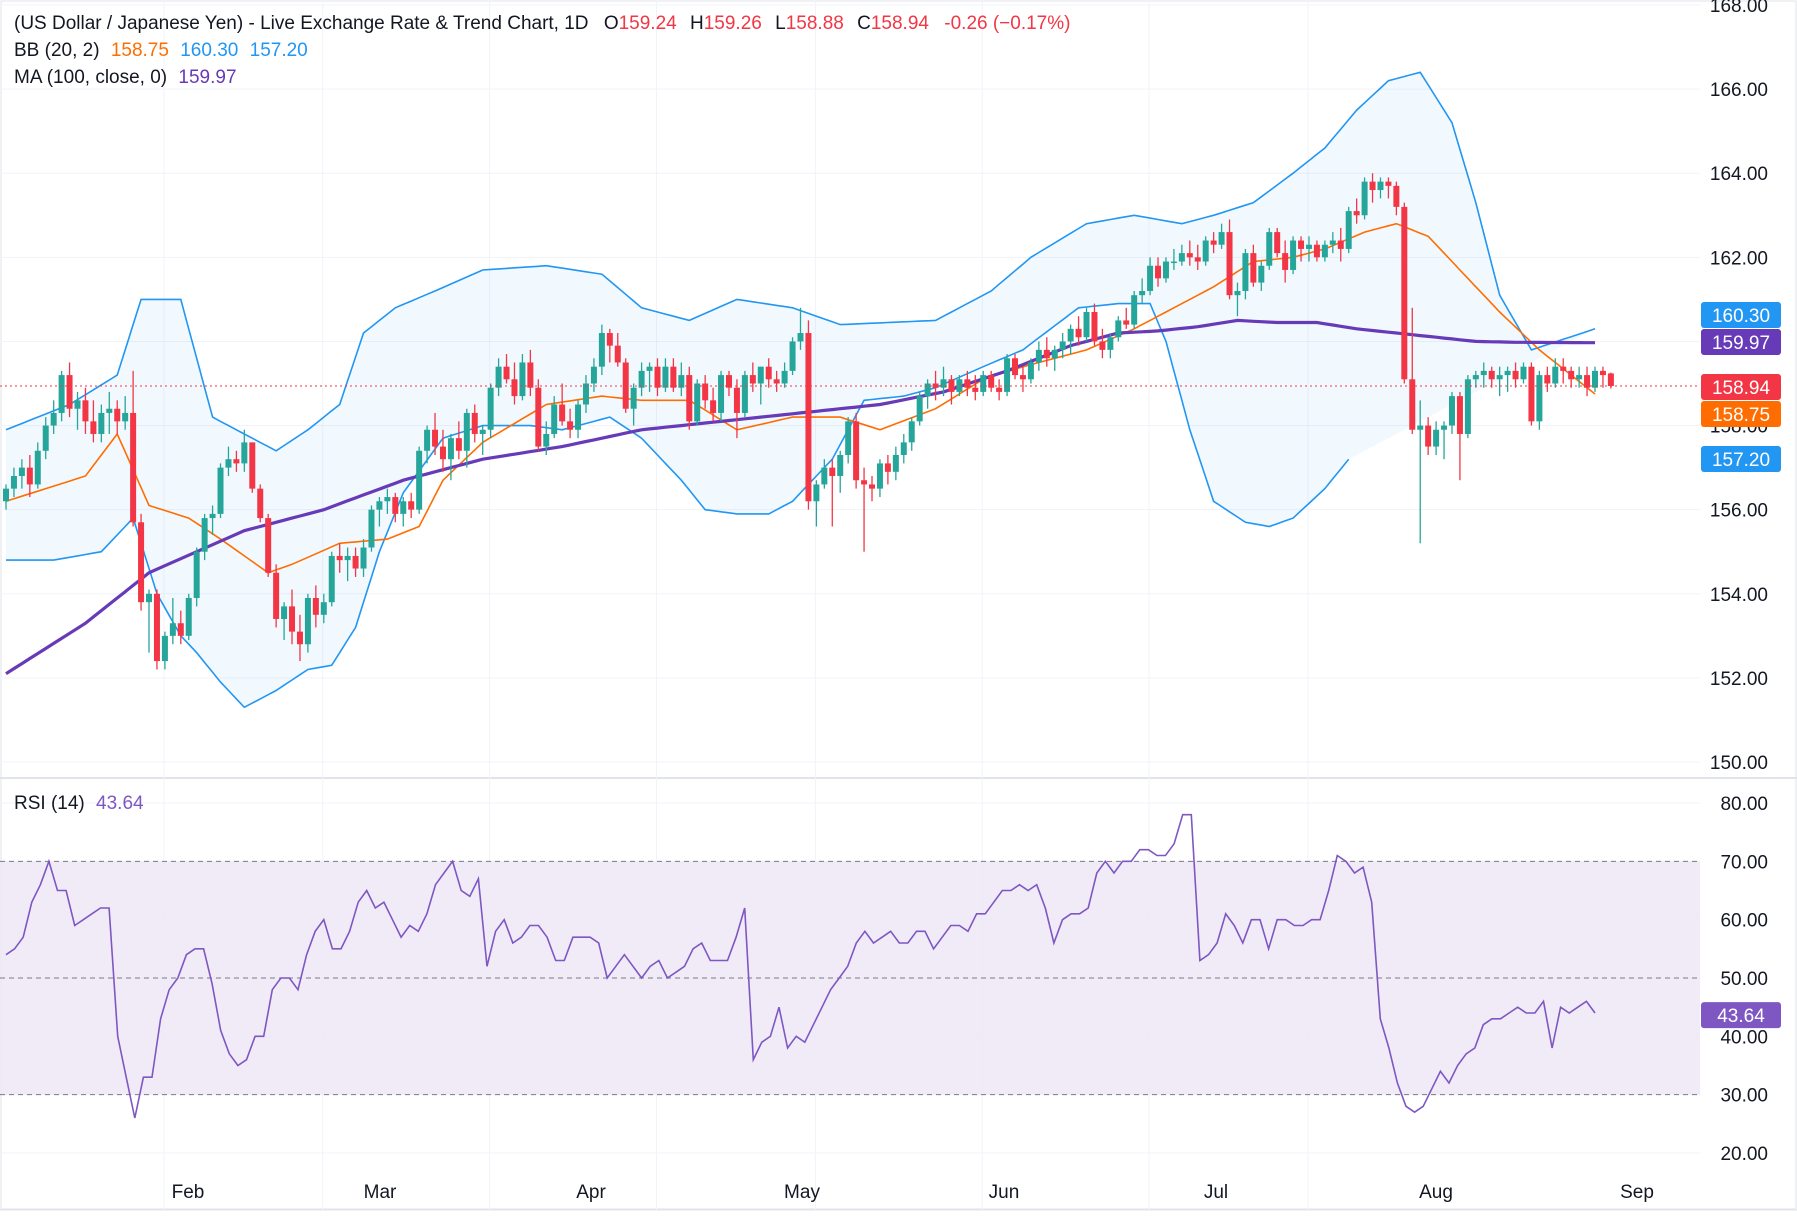  Describe the element at coordinates (125, 78) in the screenshot. I see `ma-legend: MA (100, close, 0) 159.97` at that location.